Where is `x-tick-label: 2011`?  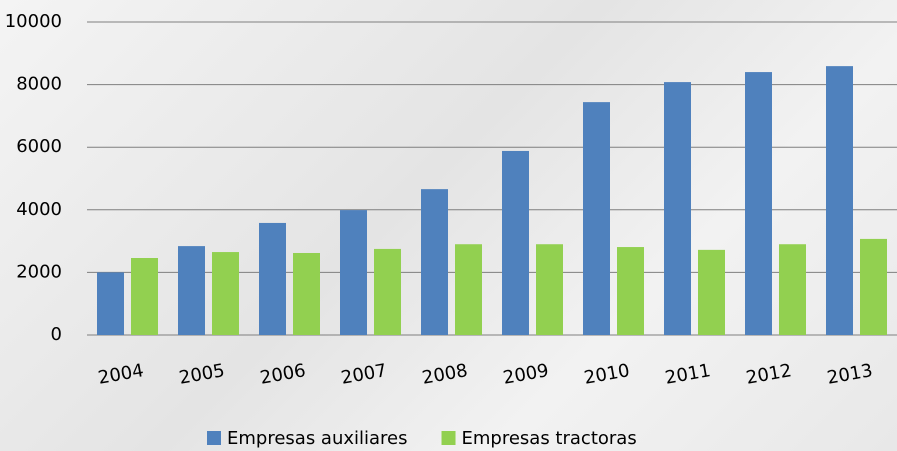 x-tick-label: 2011 is located at coordinates (688, 374).